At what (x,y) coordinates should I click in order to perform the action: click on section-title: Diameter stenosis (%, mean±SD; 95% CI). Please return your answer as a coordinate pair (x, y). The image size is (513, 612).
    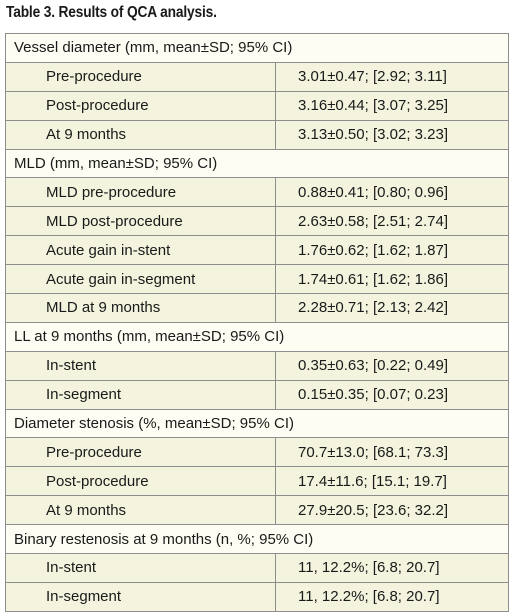
    Looking at the image, I should click on (257, 423).